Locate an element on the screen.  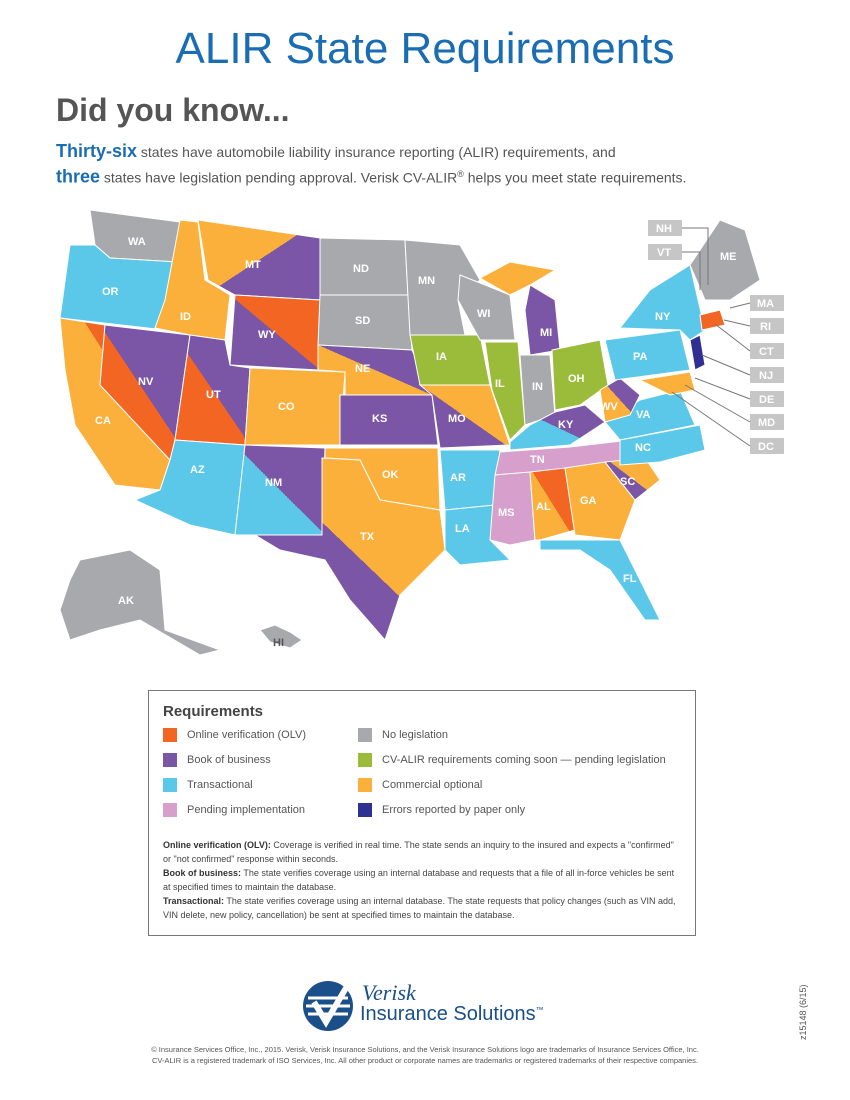
label-hi: HI is located at coordinates (278, 643).